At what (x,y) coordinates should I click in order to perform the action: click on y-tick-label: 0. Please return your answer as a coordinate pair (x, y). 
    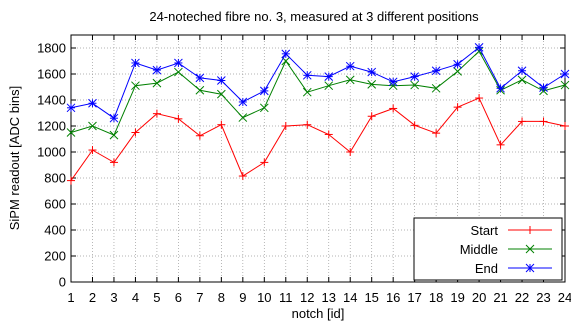
    Looking at the image, I should click on (62, 282).